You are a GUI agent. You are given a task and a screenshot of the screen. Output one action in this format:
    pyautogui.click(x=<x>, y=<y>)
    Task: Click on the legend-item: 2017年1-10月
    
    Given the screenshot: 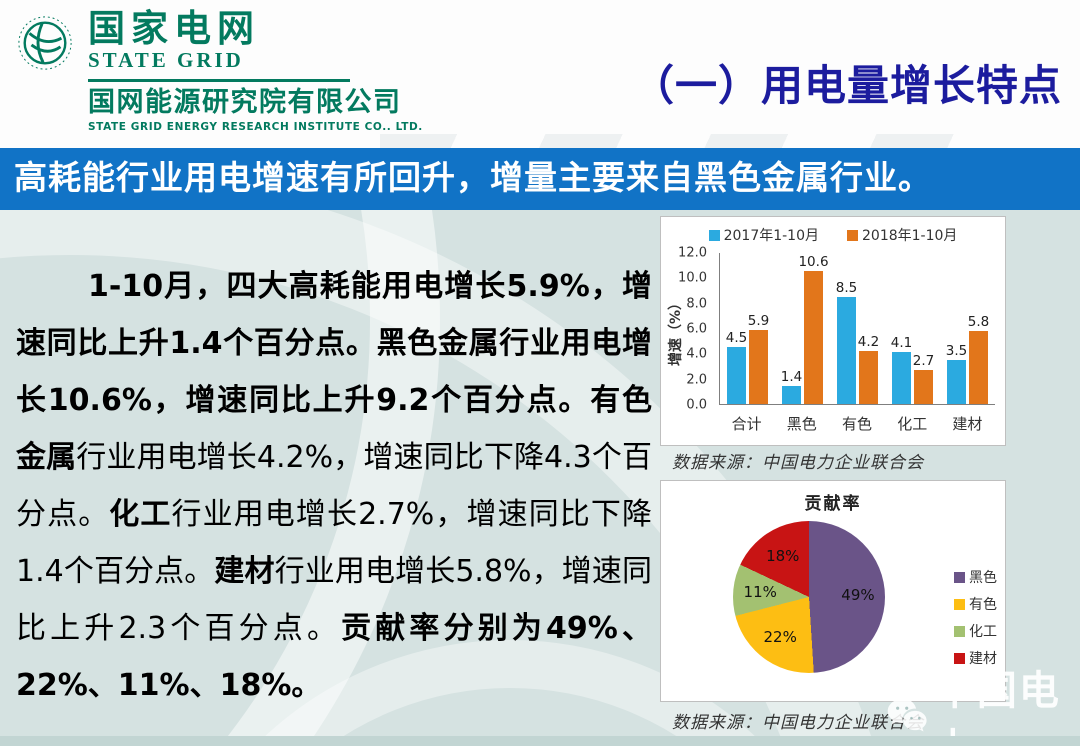 What is the action you would take?
    pyautogui.click(x=763, y=235)
    